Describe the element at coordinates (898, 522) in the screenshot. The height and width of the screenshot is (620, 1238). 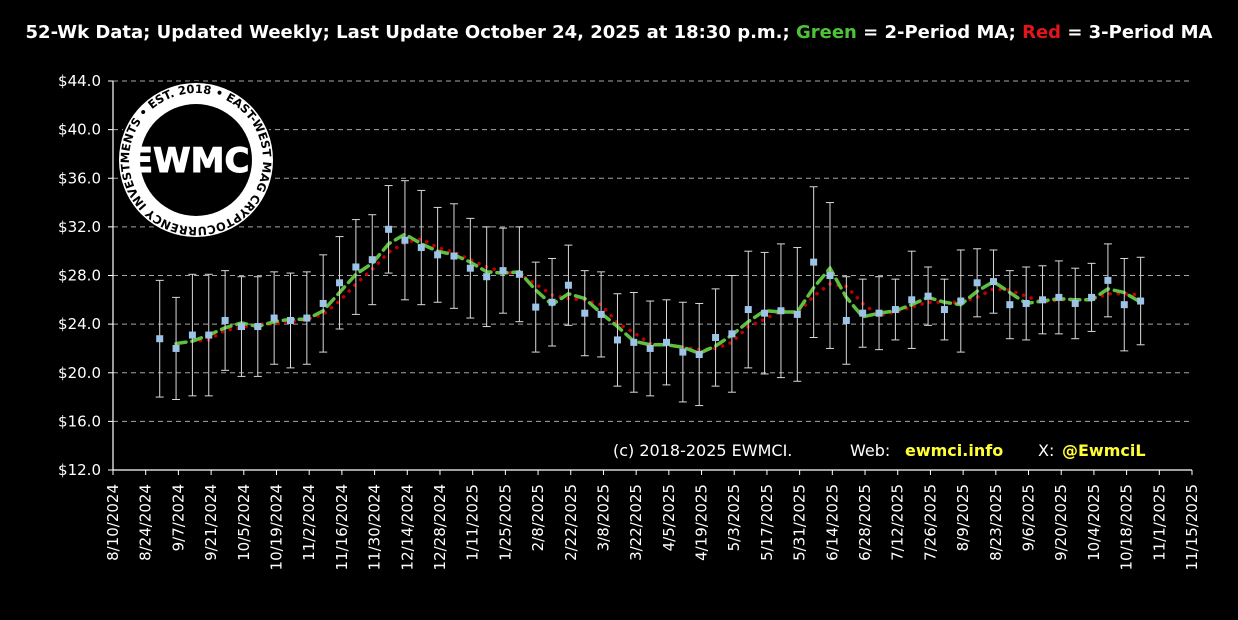
I see `x-tick-label: 7/12/2025` at that location.